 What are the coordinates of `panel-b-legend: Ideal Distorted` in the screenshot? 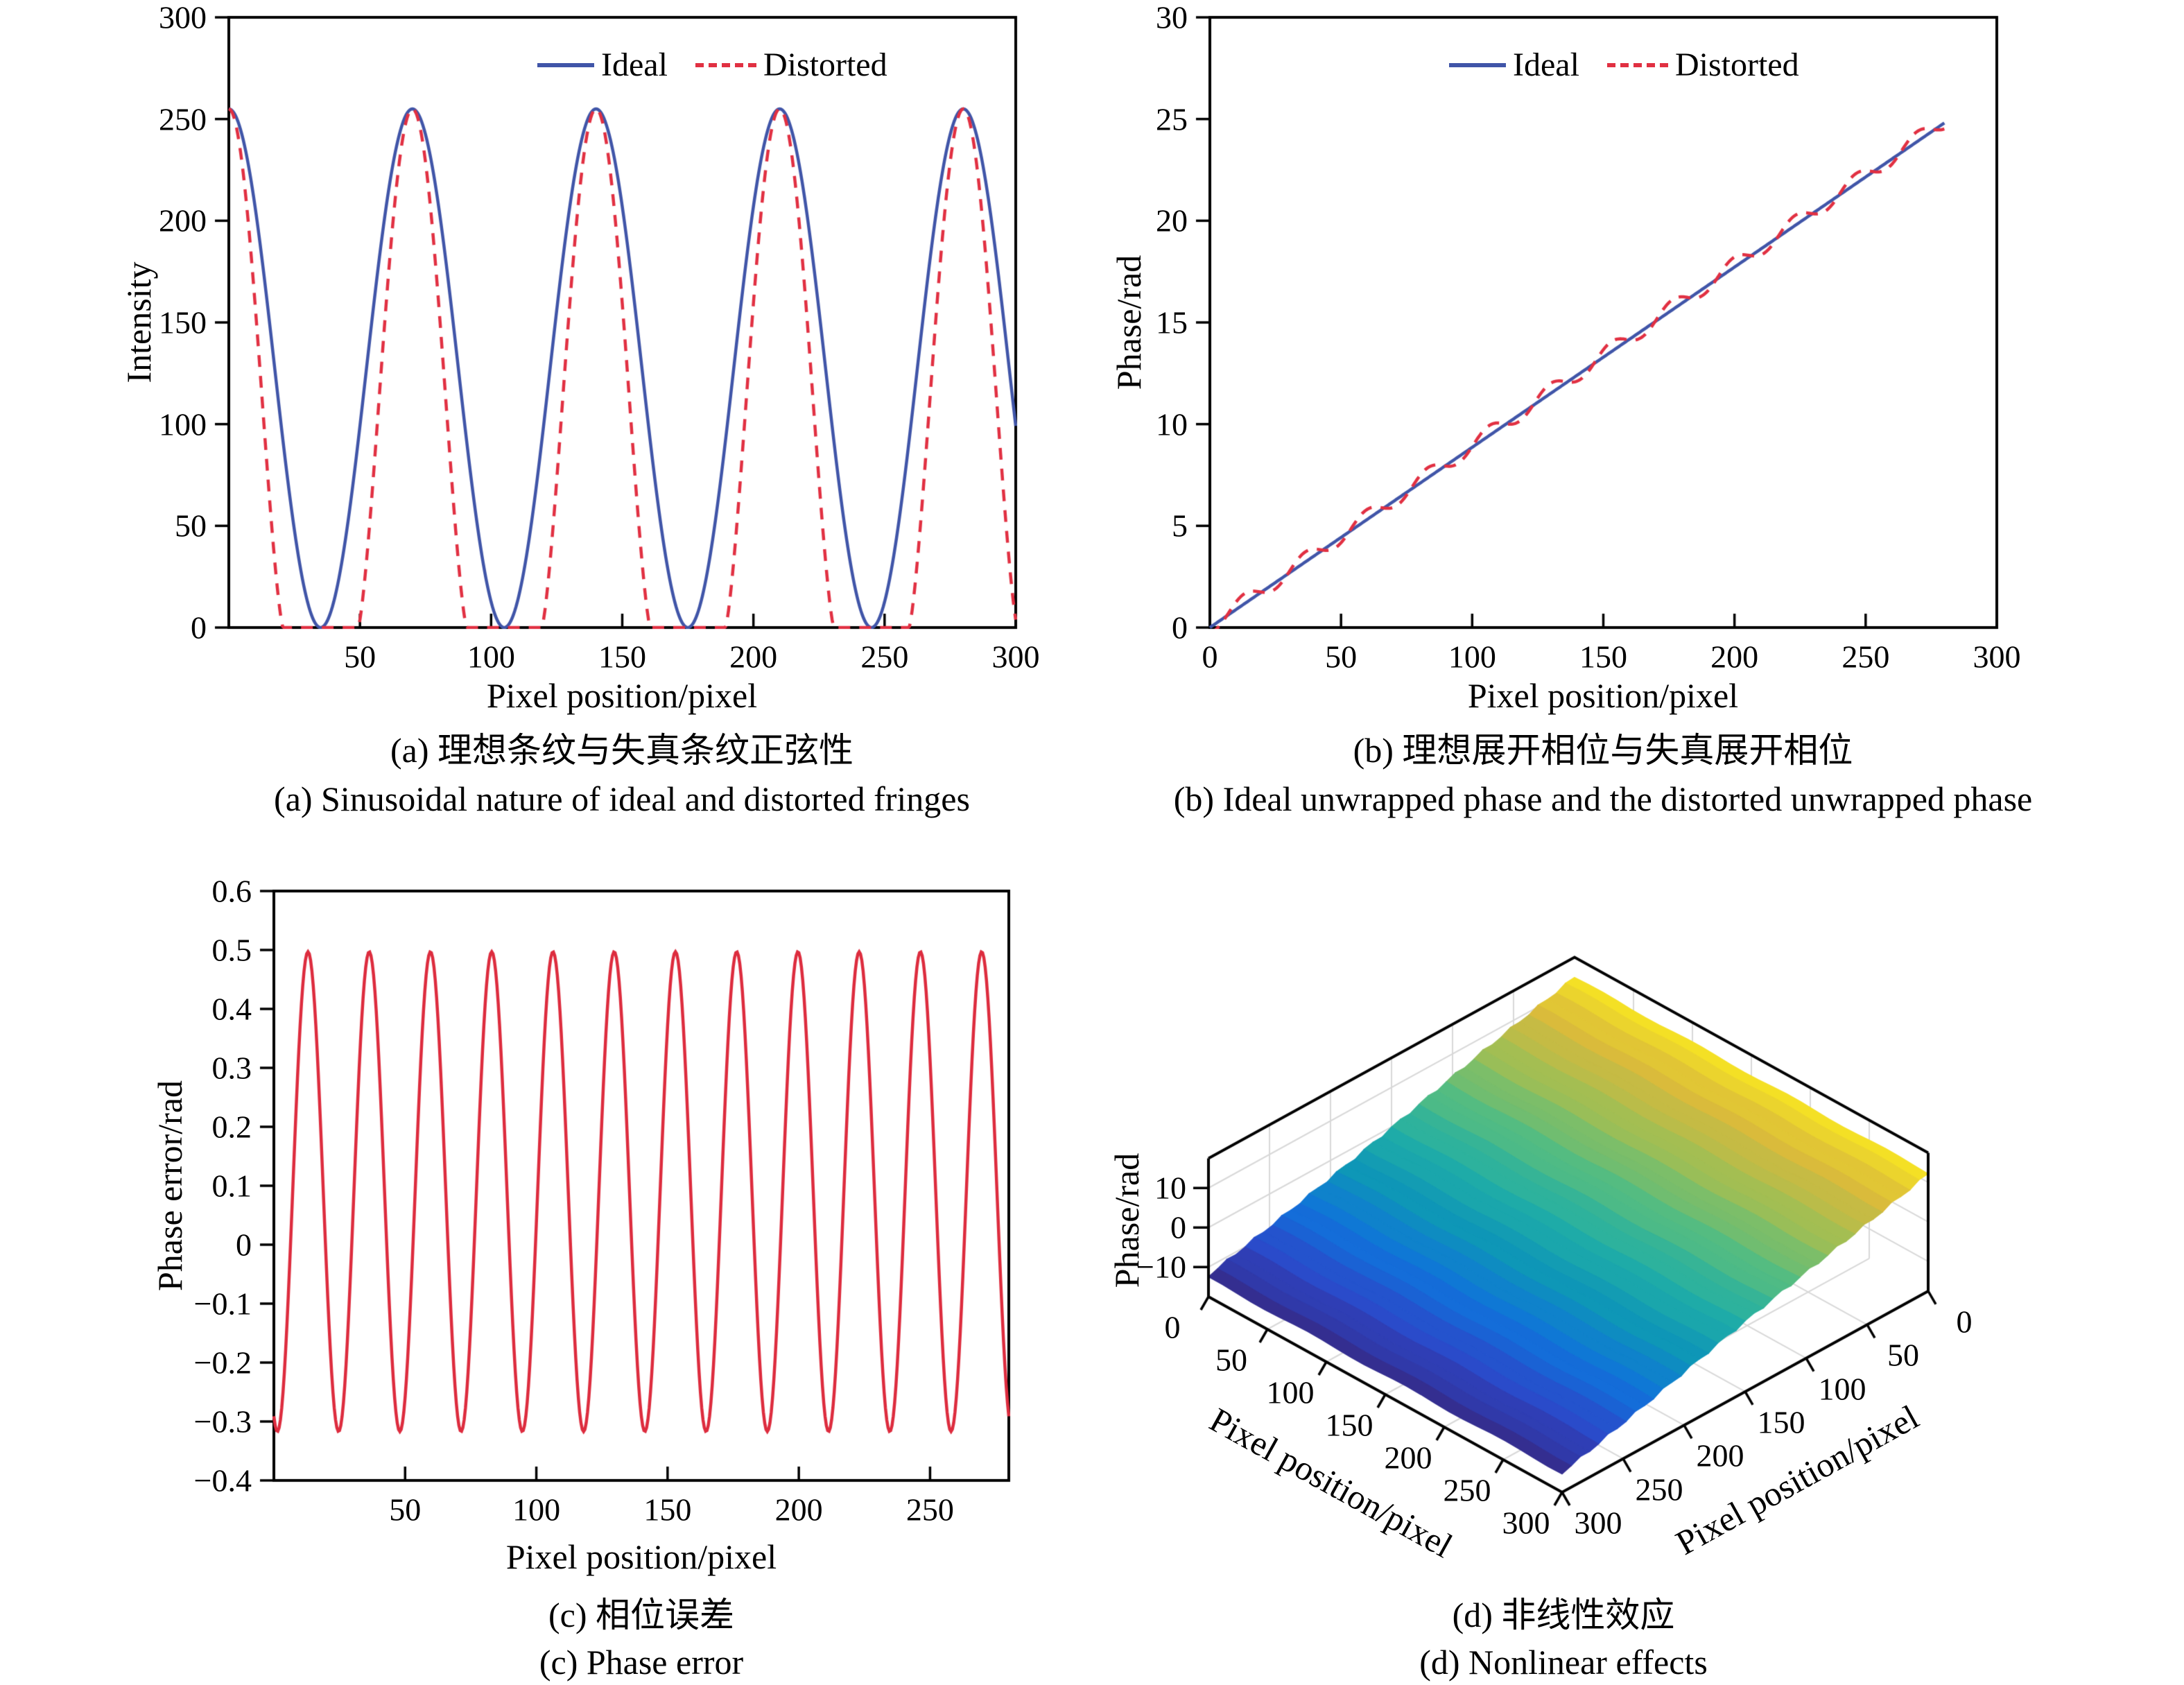 It's located at (1624, 65).